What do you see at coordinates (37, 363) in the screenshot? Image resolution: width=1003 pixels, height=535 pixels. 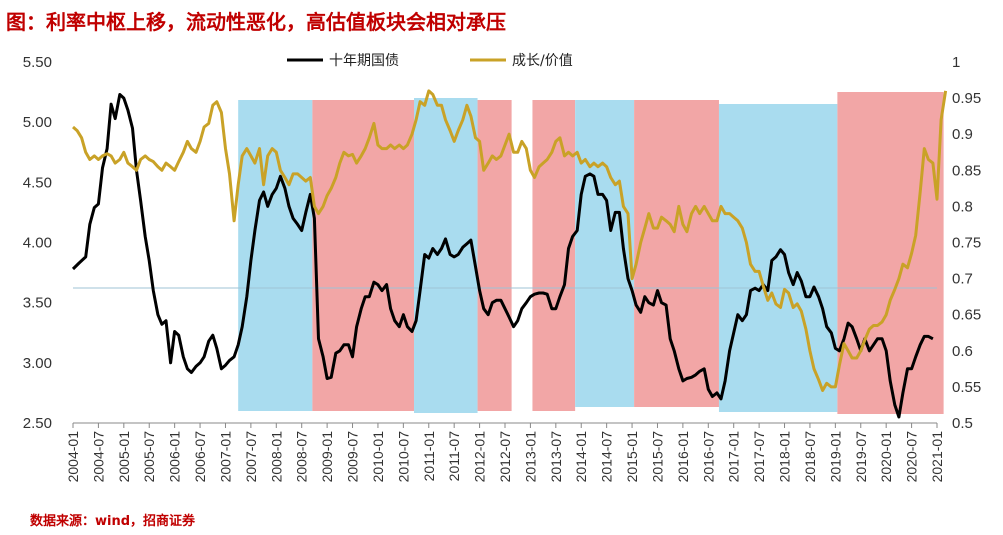 I see `left-tick-label: 3.00` at bounding box center [37, 363].